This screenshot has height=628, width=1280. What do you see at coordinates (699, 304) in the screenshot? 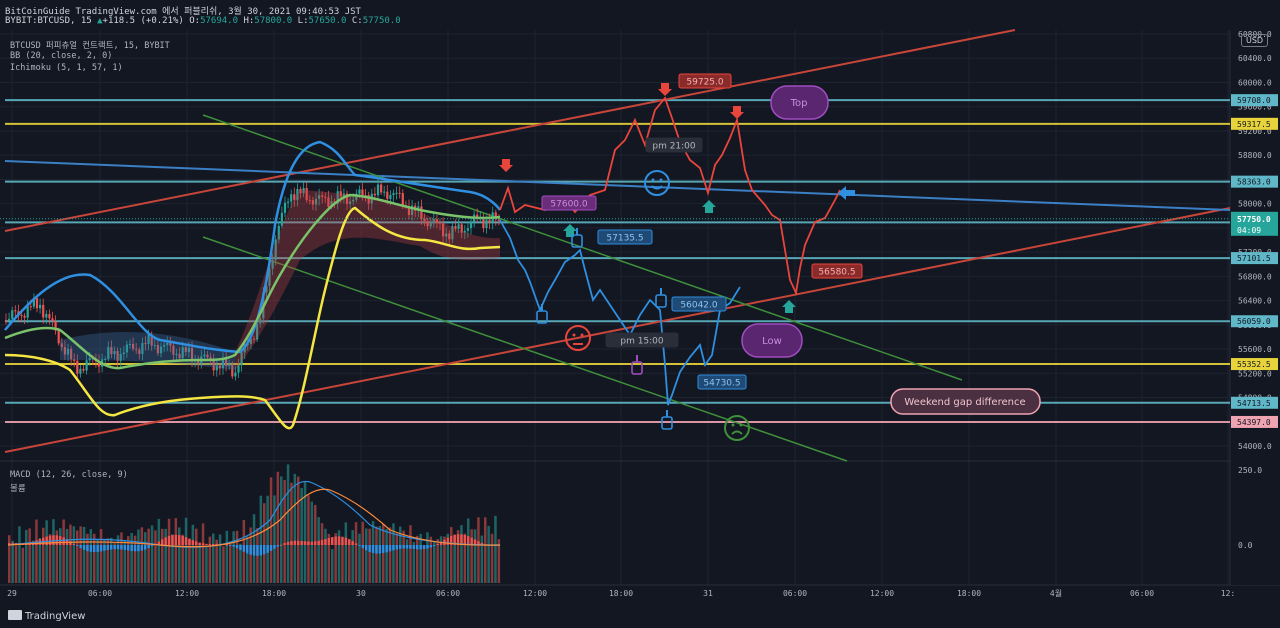
I see `callout-56042-box` at bounding box center [699, 304].